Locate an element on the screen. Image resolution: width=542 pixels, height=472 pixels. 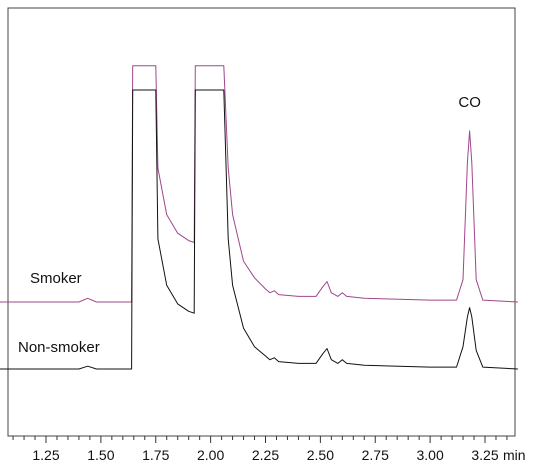
peak-label-co: CO is located at coordinates (469, 102).